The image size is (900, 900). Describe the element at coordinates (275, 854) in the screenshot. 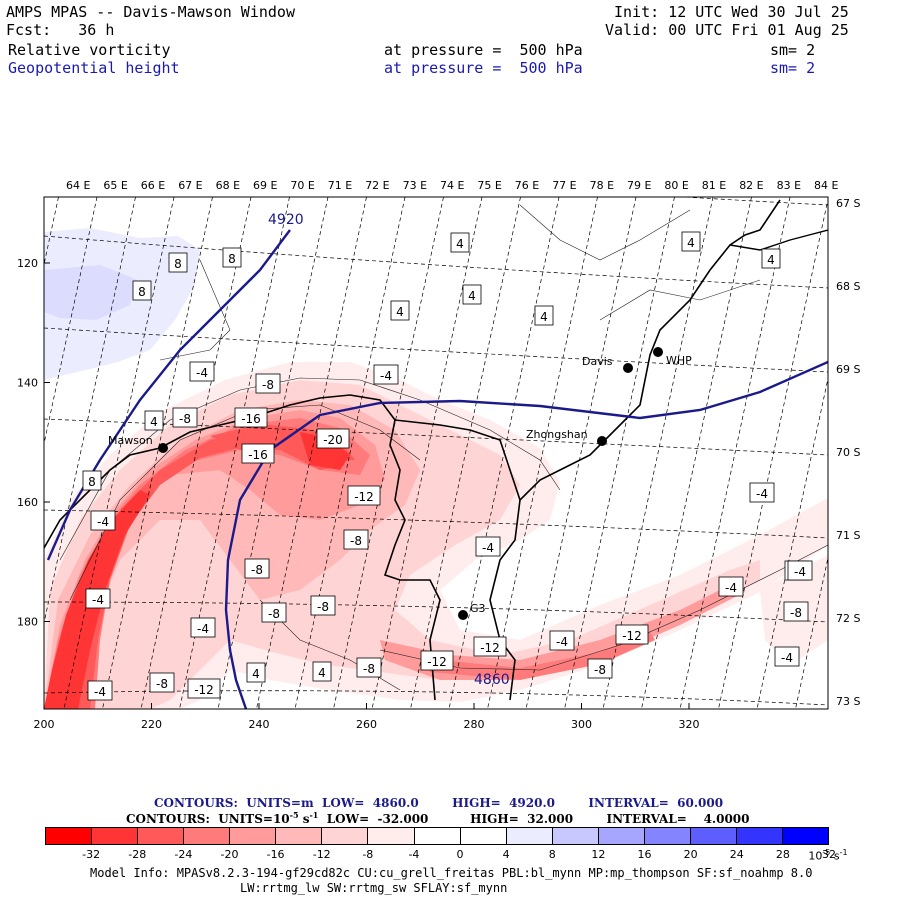

I see `colorbar-tick-label: -16` at that location.